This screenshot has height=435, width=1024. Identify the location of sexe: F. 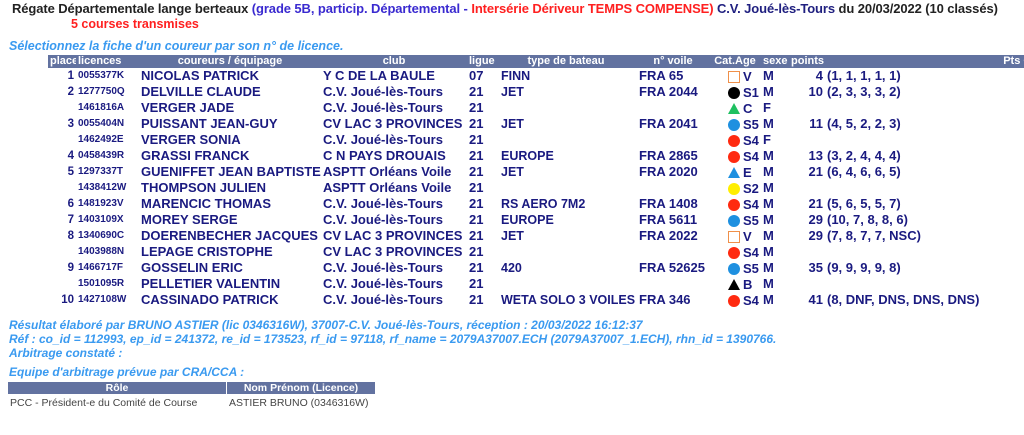
(767, 107).